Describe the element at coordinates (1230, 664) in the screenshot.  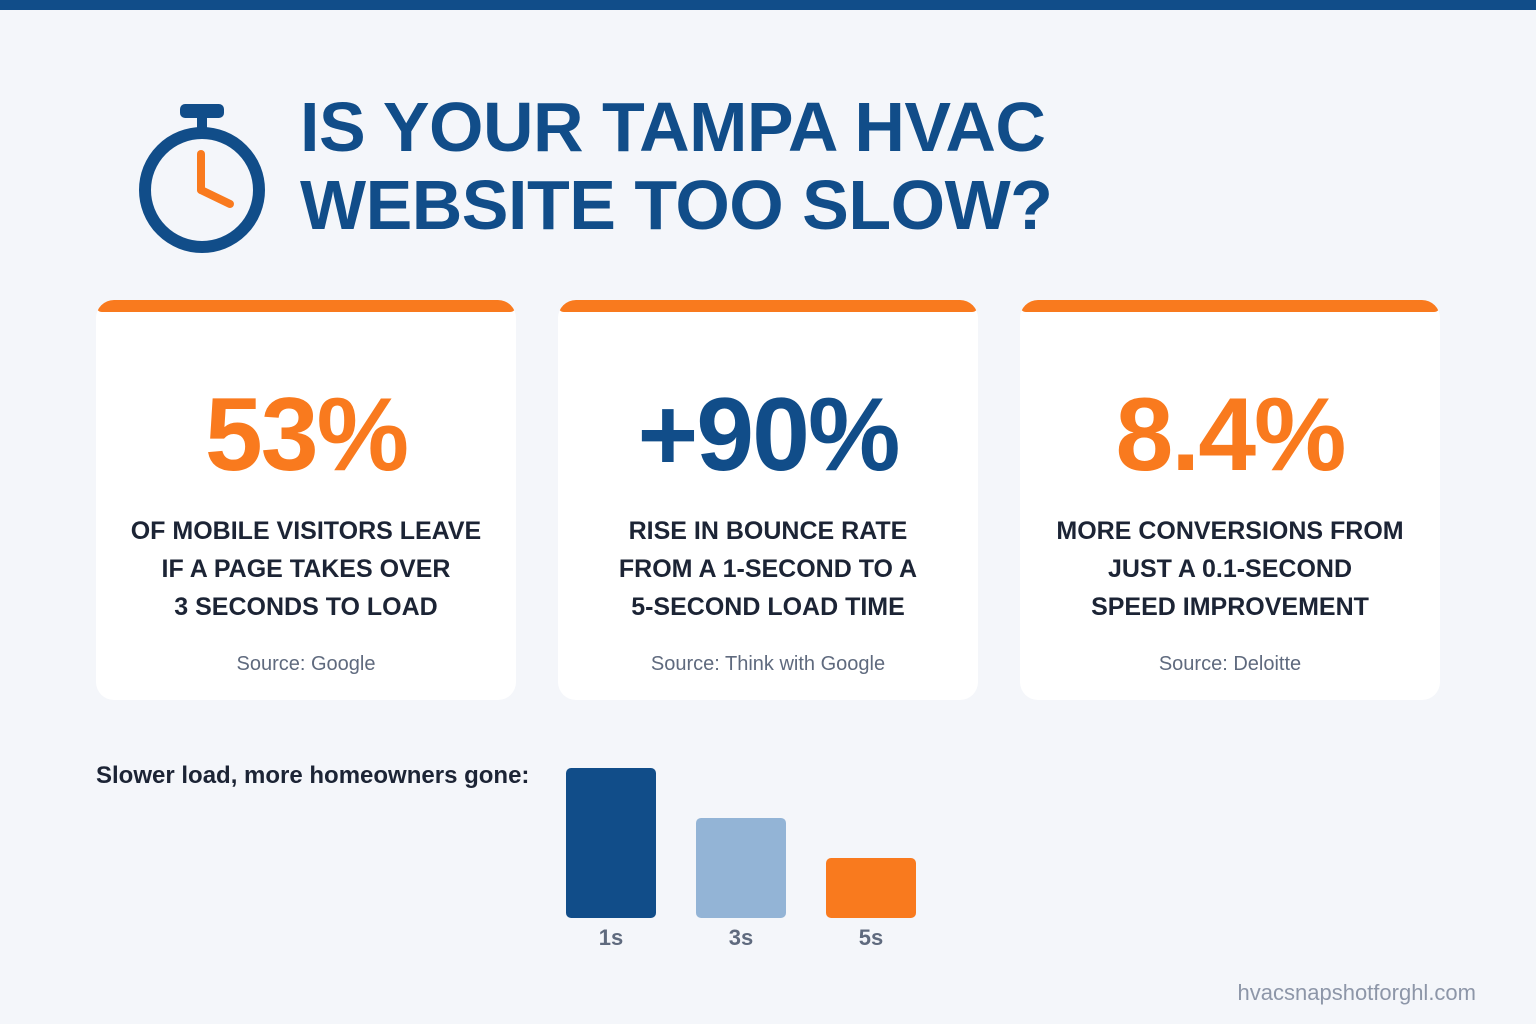
I see `stat-source: Source: Deloitte` at that location.